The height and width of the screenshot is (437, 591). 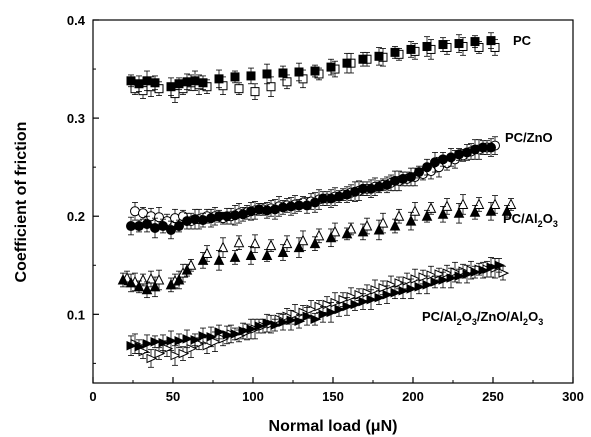 I want to click on x-tick-label: 250, so click(x=493, y=396).